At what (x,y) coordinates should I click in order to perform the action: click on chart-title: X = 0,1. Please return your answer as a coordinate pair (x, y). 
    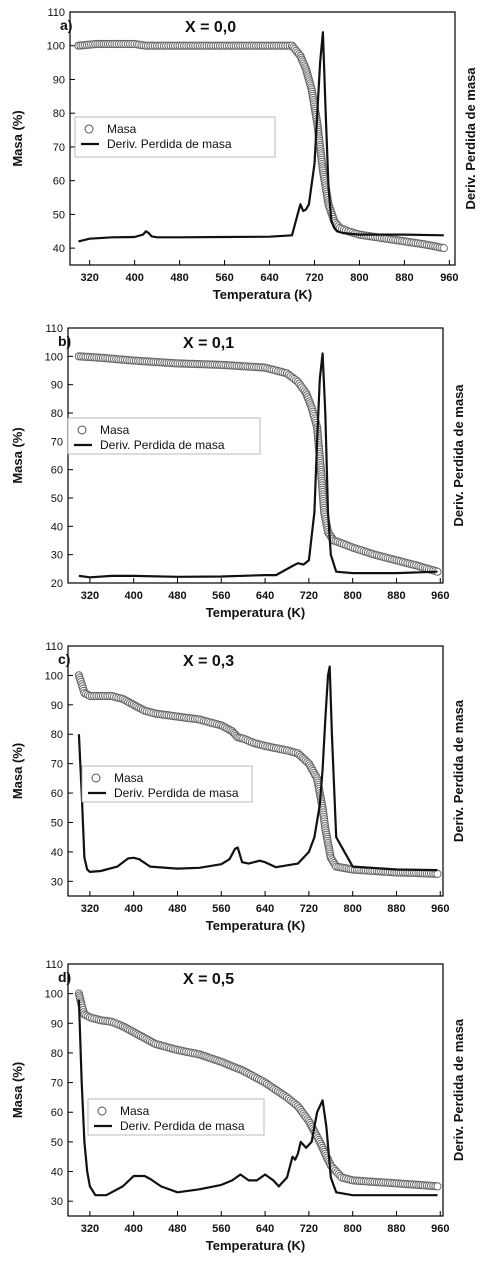
    Looking at the image, I should click on (208, 343).